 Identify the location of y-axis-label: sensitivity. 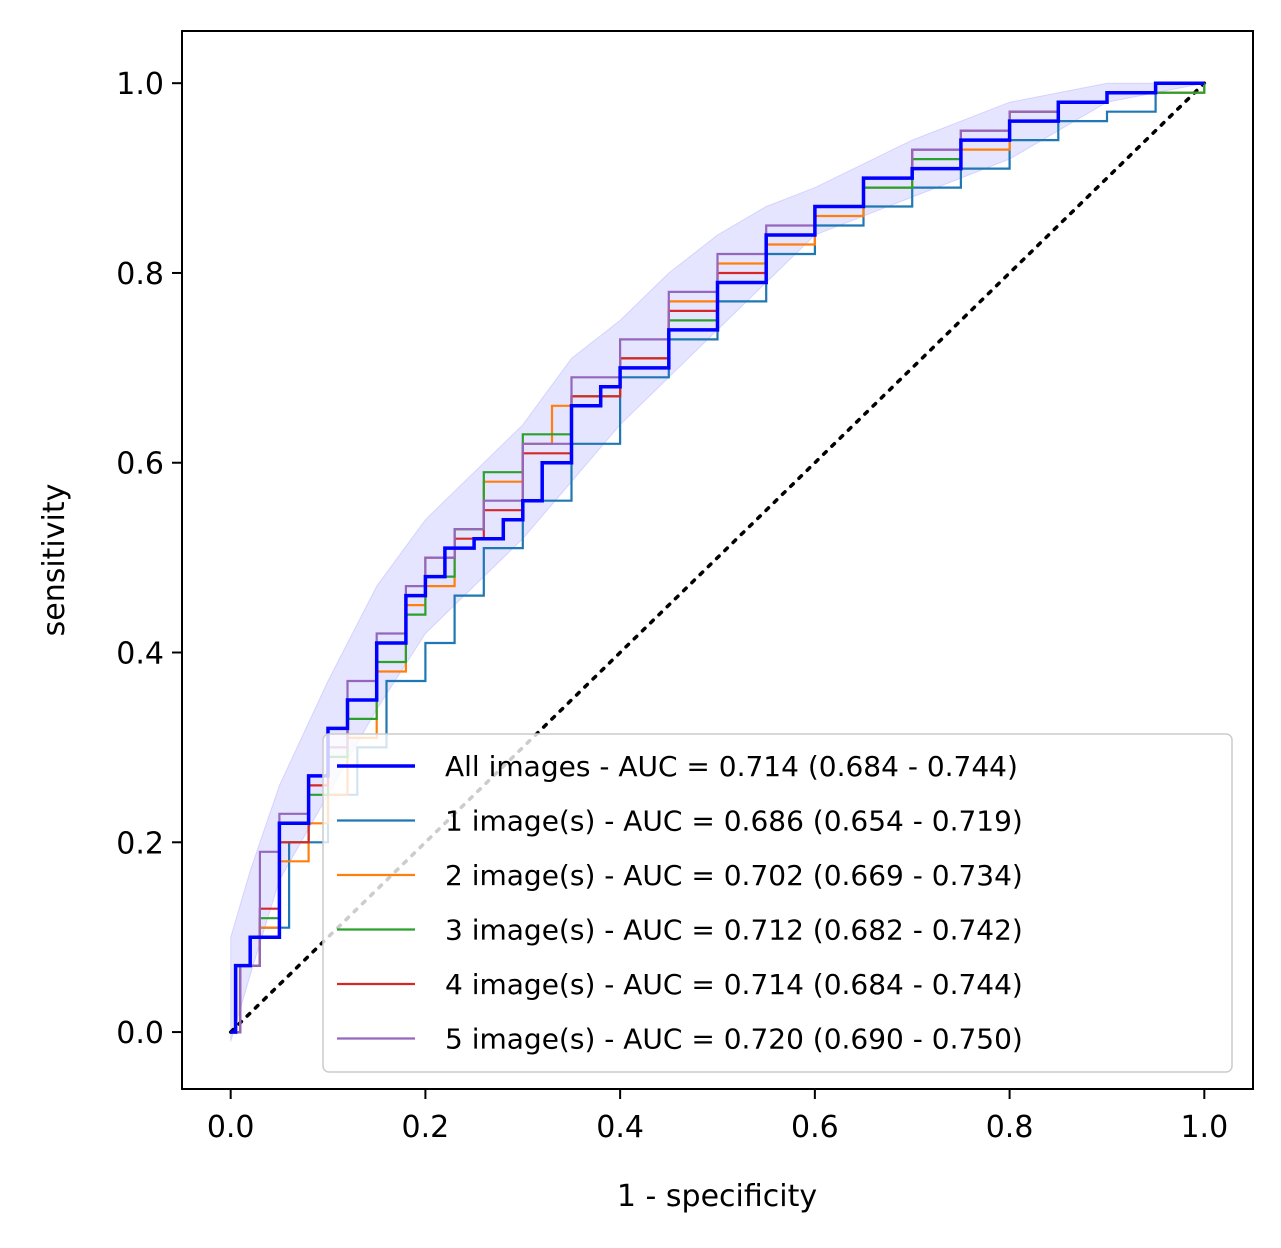
(54, 560).